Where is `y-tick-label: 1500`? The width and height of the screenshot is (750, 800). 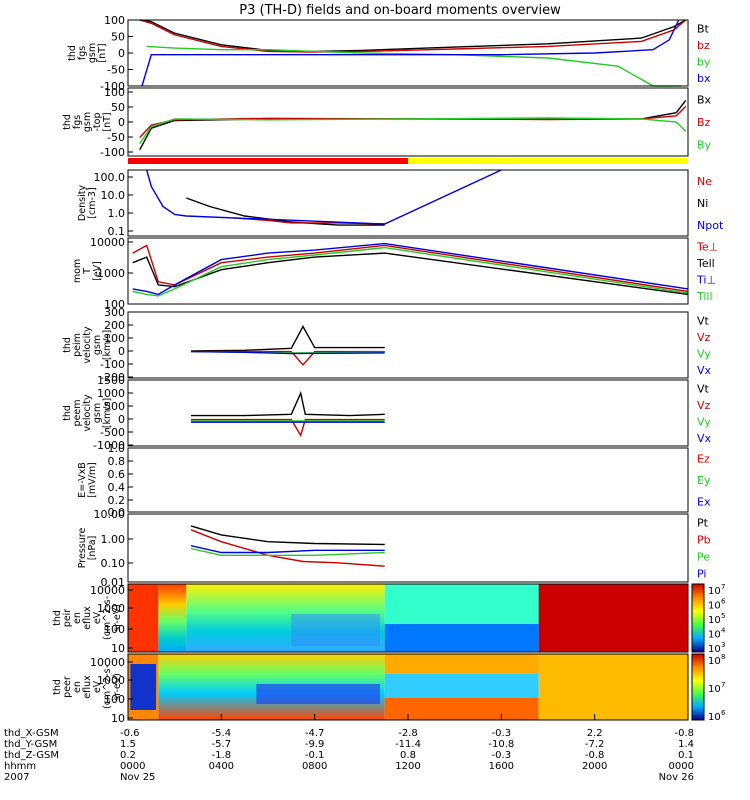
y-tick-label: 1500 is located at coordinates (111, 380).